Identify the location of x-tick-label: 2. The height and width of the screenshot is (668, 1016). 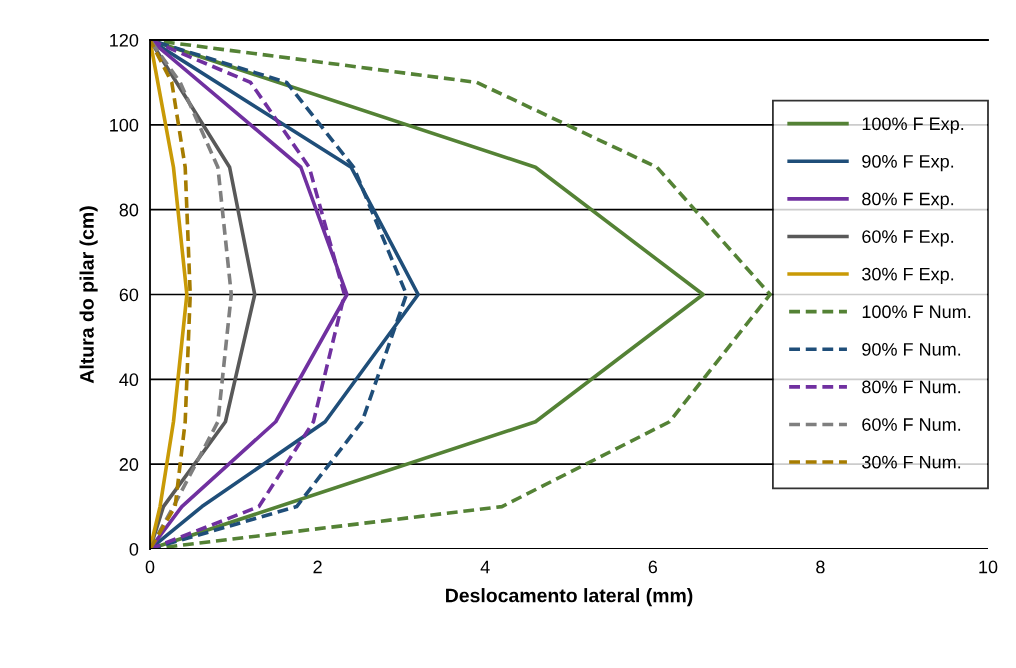
(317, 567).